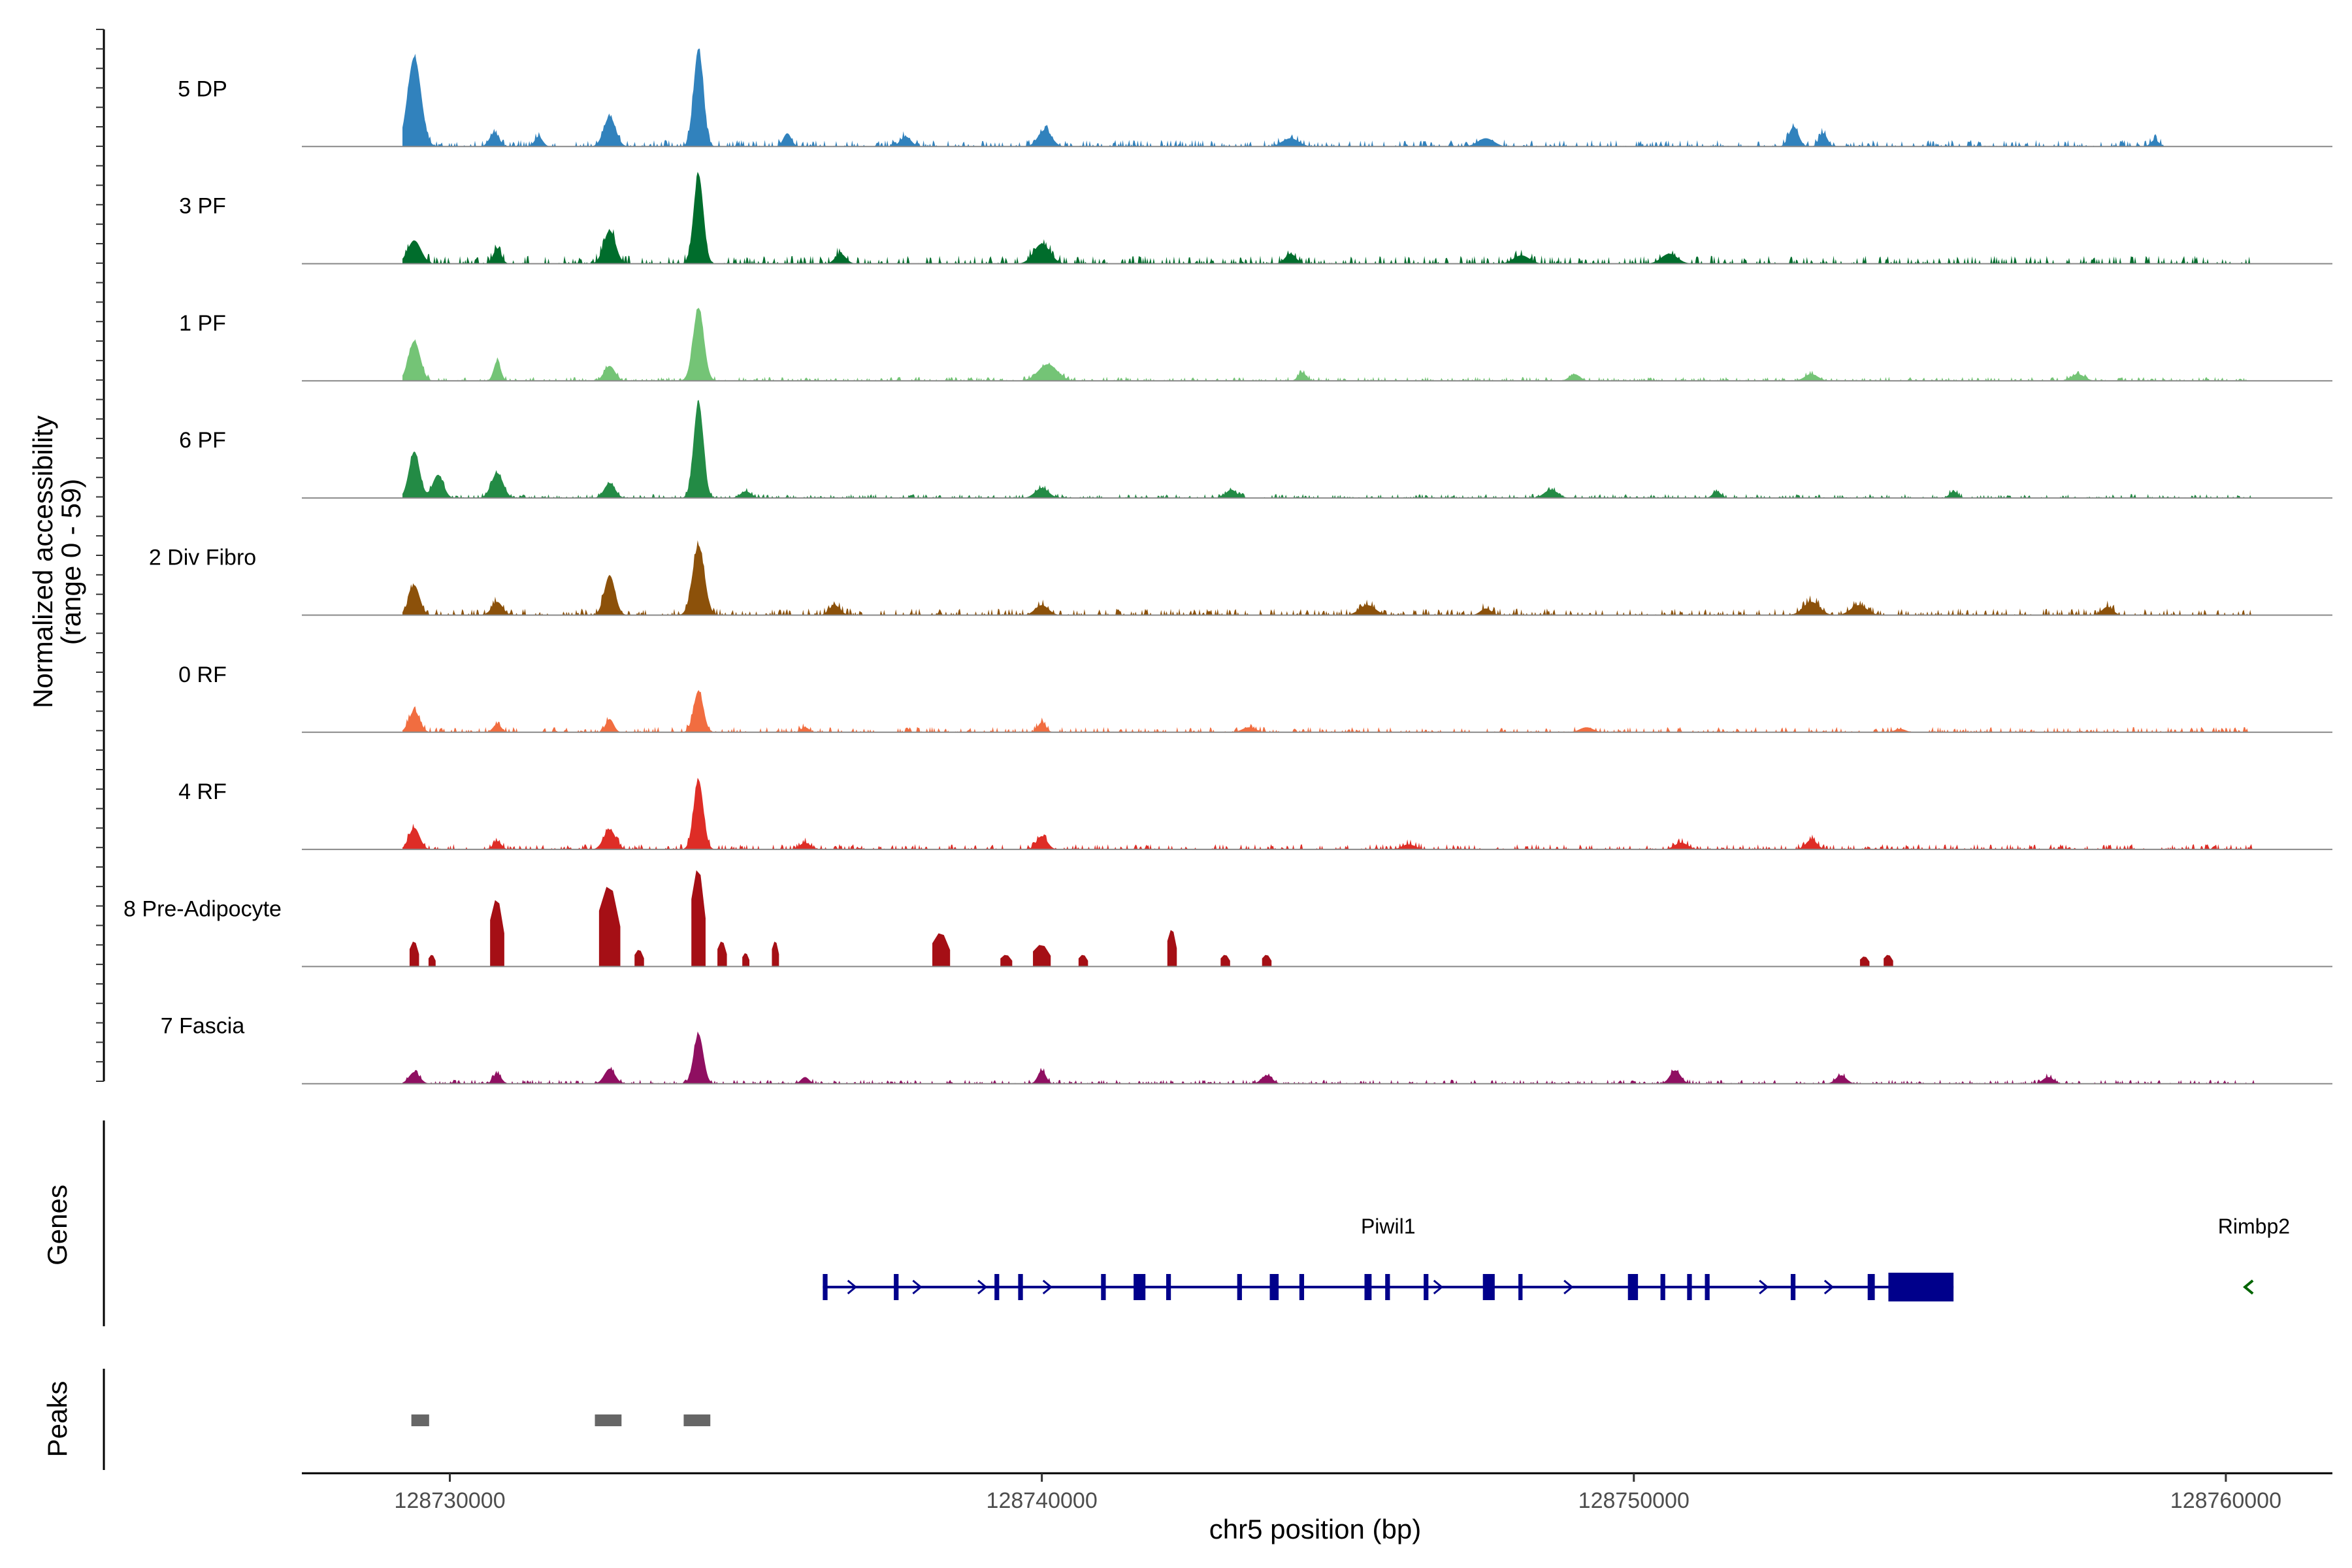 This screenshot has height=1568, width=2352. I want to click on x-axis-tick-label: 128730000, so click(449, 1500).